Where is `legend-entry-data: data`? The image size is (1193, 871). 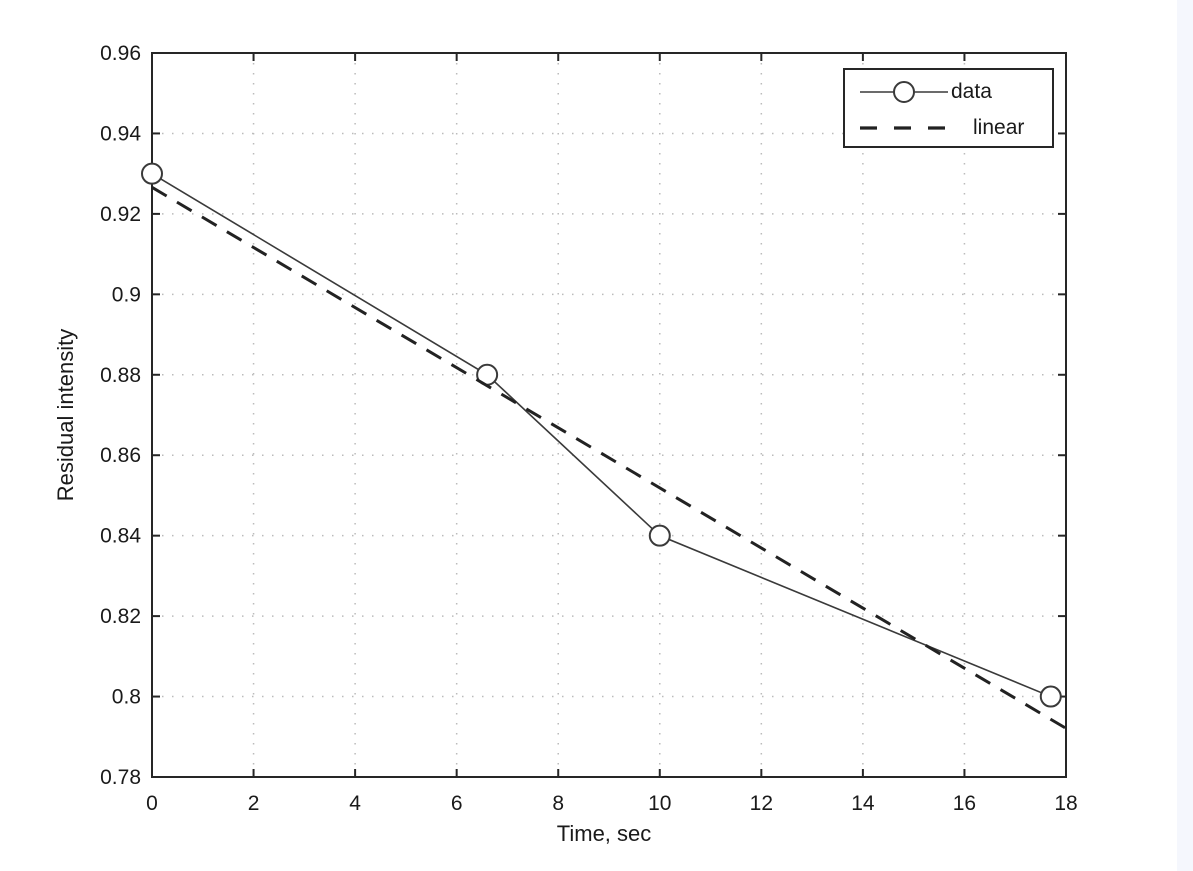 legend-entry-data: data is located at coordinates (948, 92).